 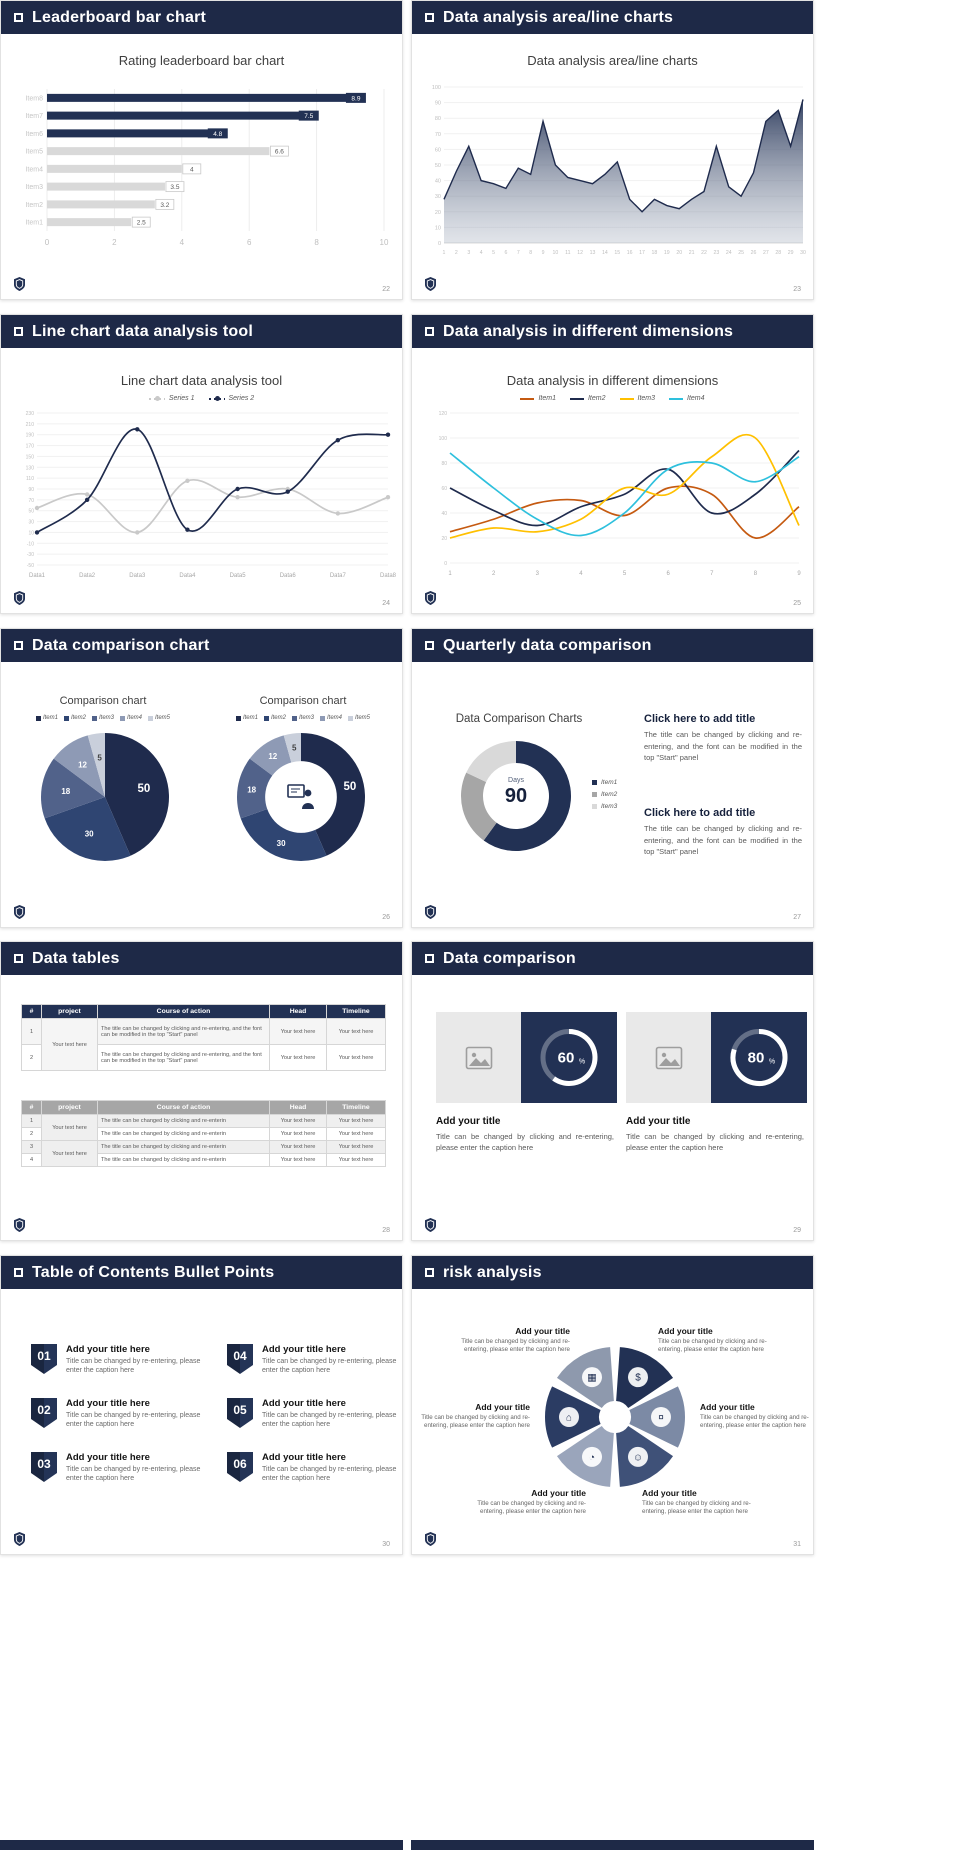 What do you see at coordinates (444, 539) in the screenshot?
I see `svg-text: 20` at bounding box center [444, 539].